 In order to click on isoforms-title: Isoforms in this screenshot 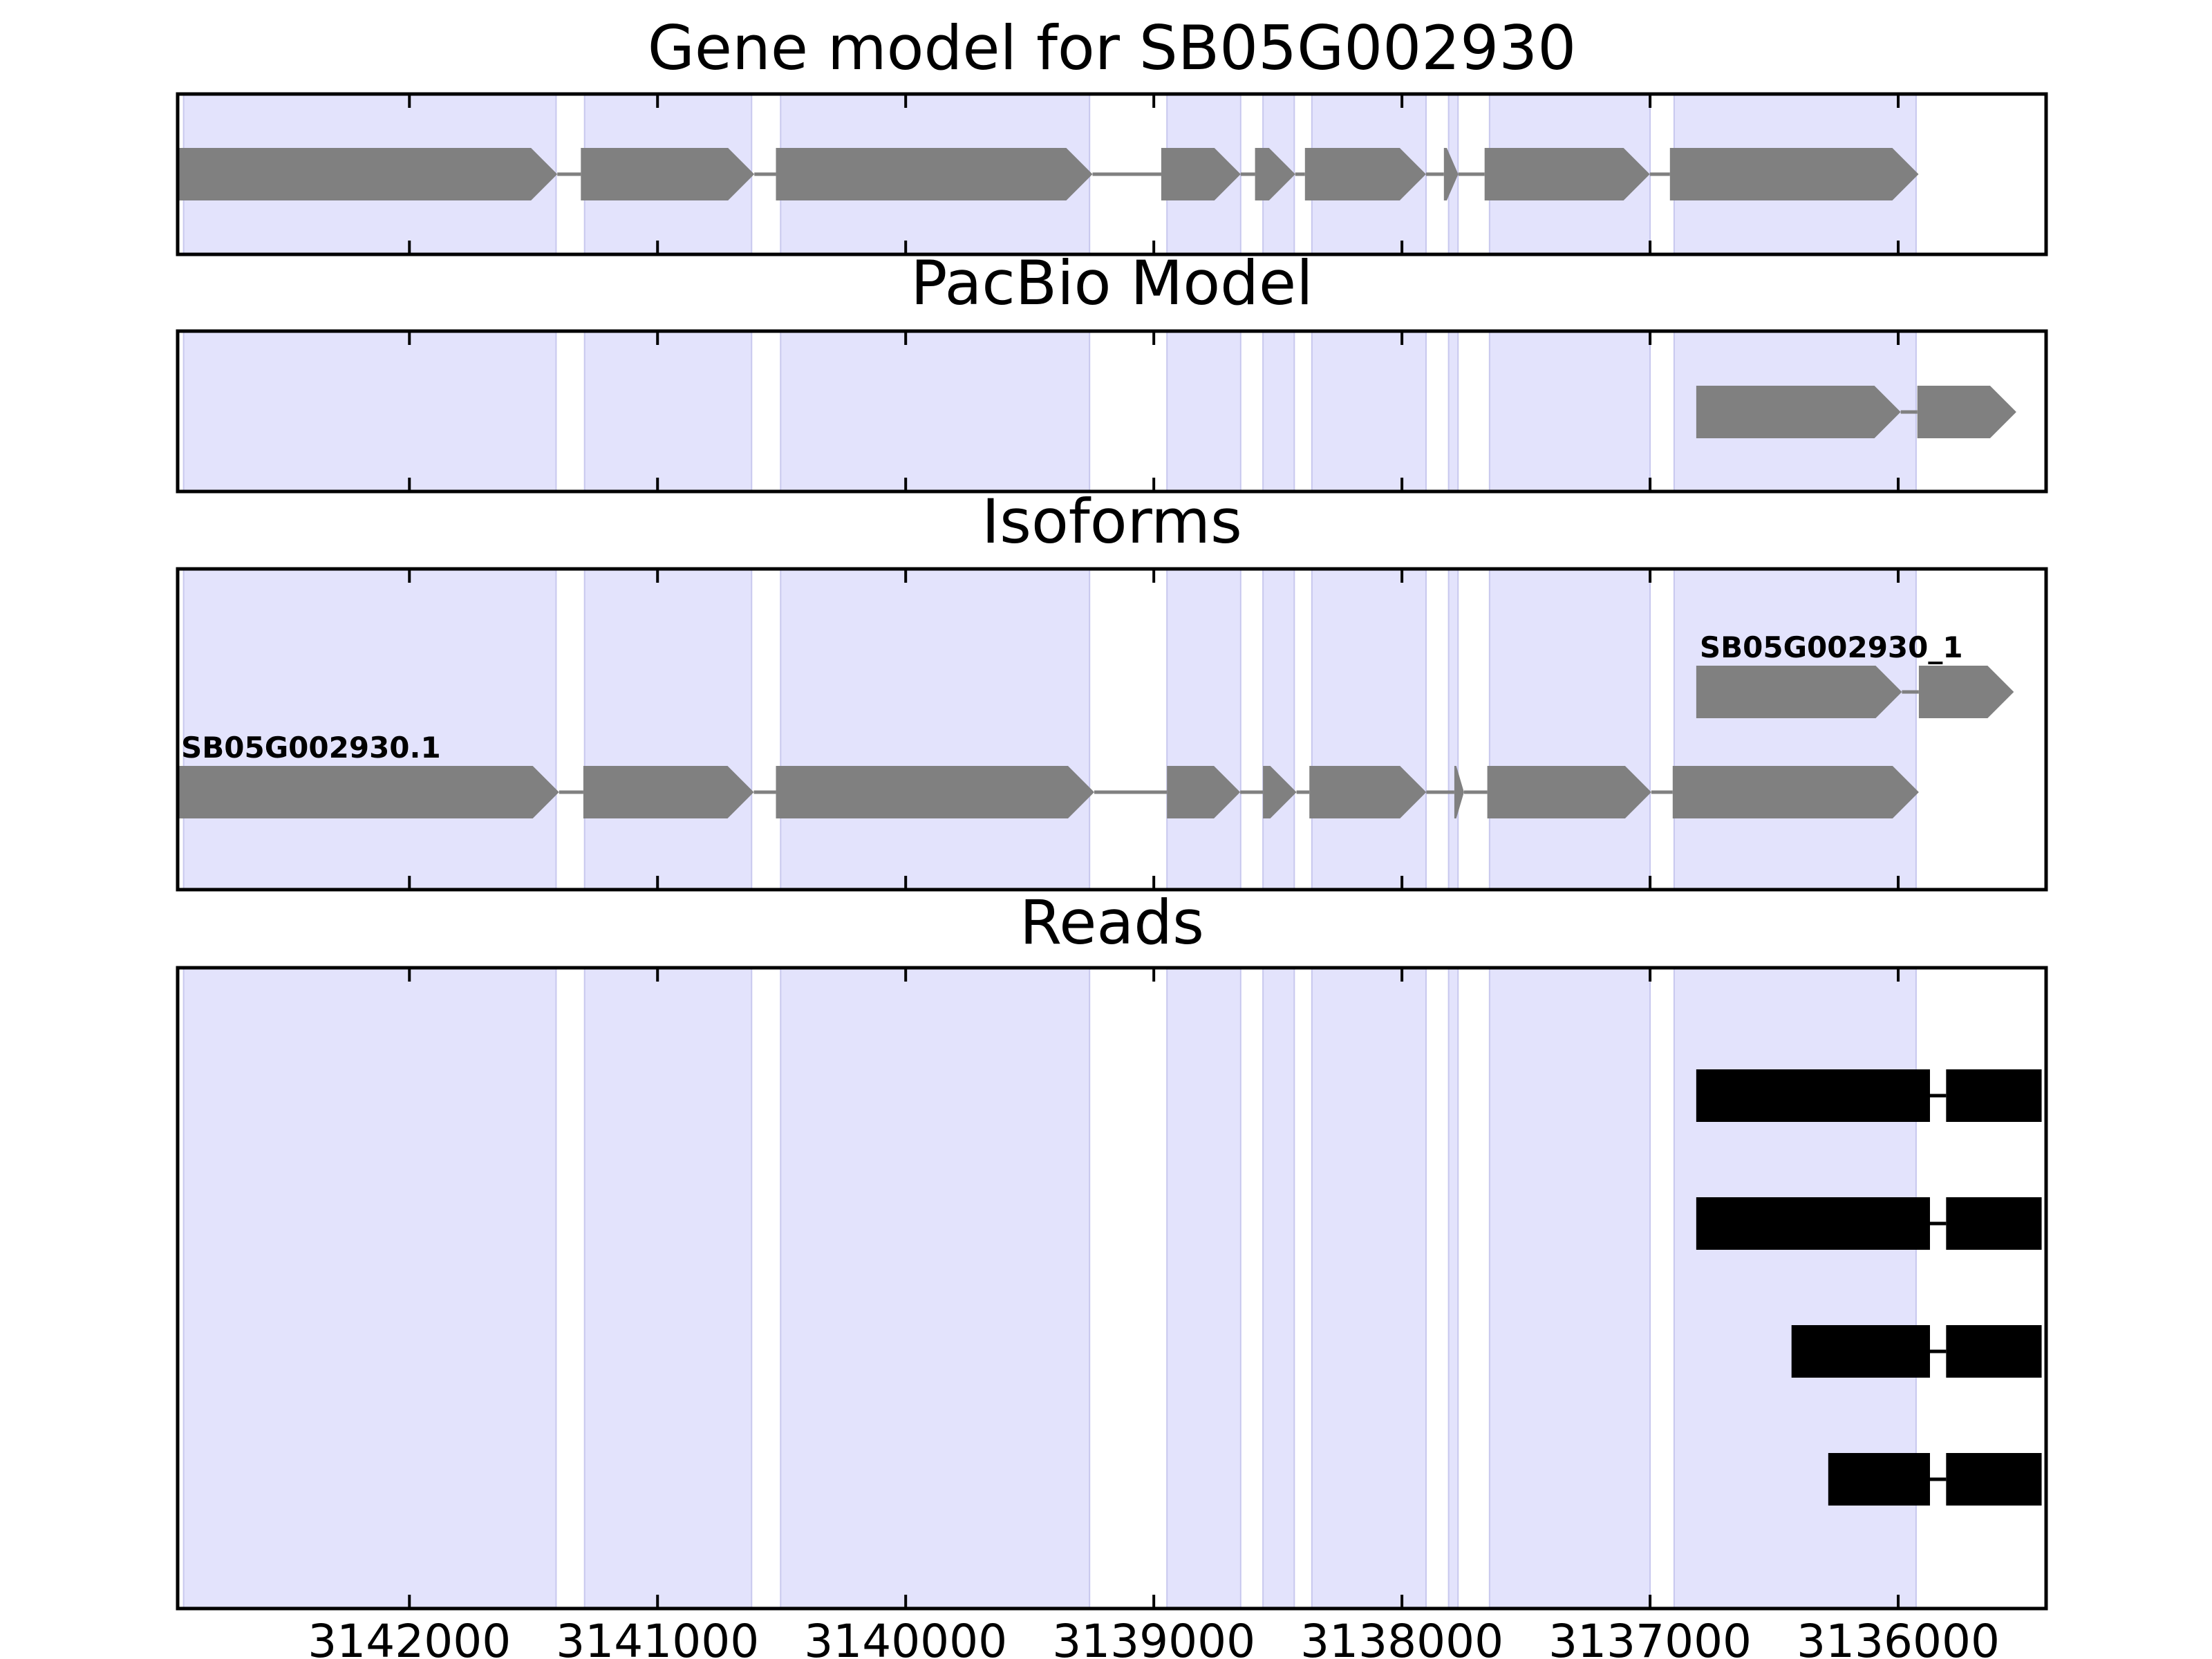, I will do `click(1112, 521)`.